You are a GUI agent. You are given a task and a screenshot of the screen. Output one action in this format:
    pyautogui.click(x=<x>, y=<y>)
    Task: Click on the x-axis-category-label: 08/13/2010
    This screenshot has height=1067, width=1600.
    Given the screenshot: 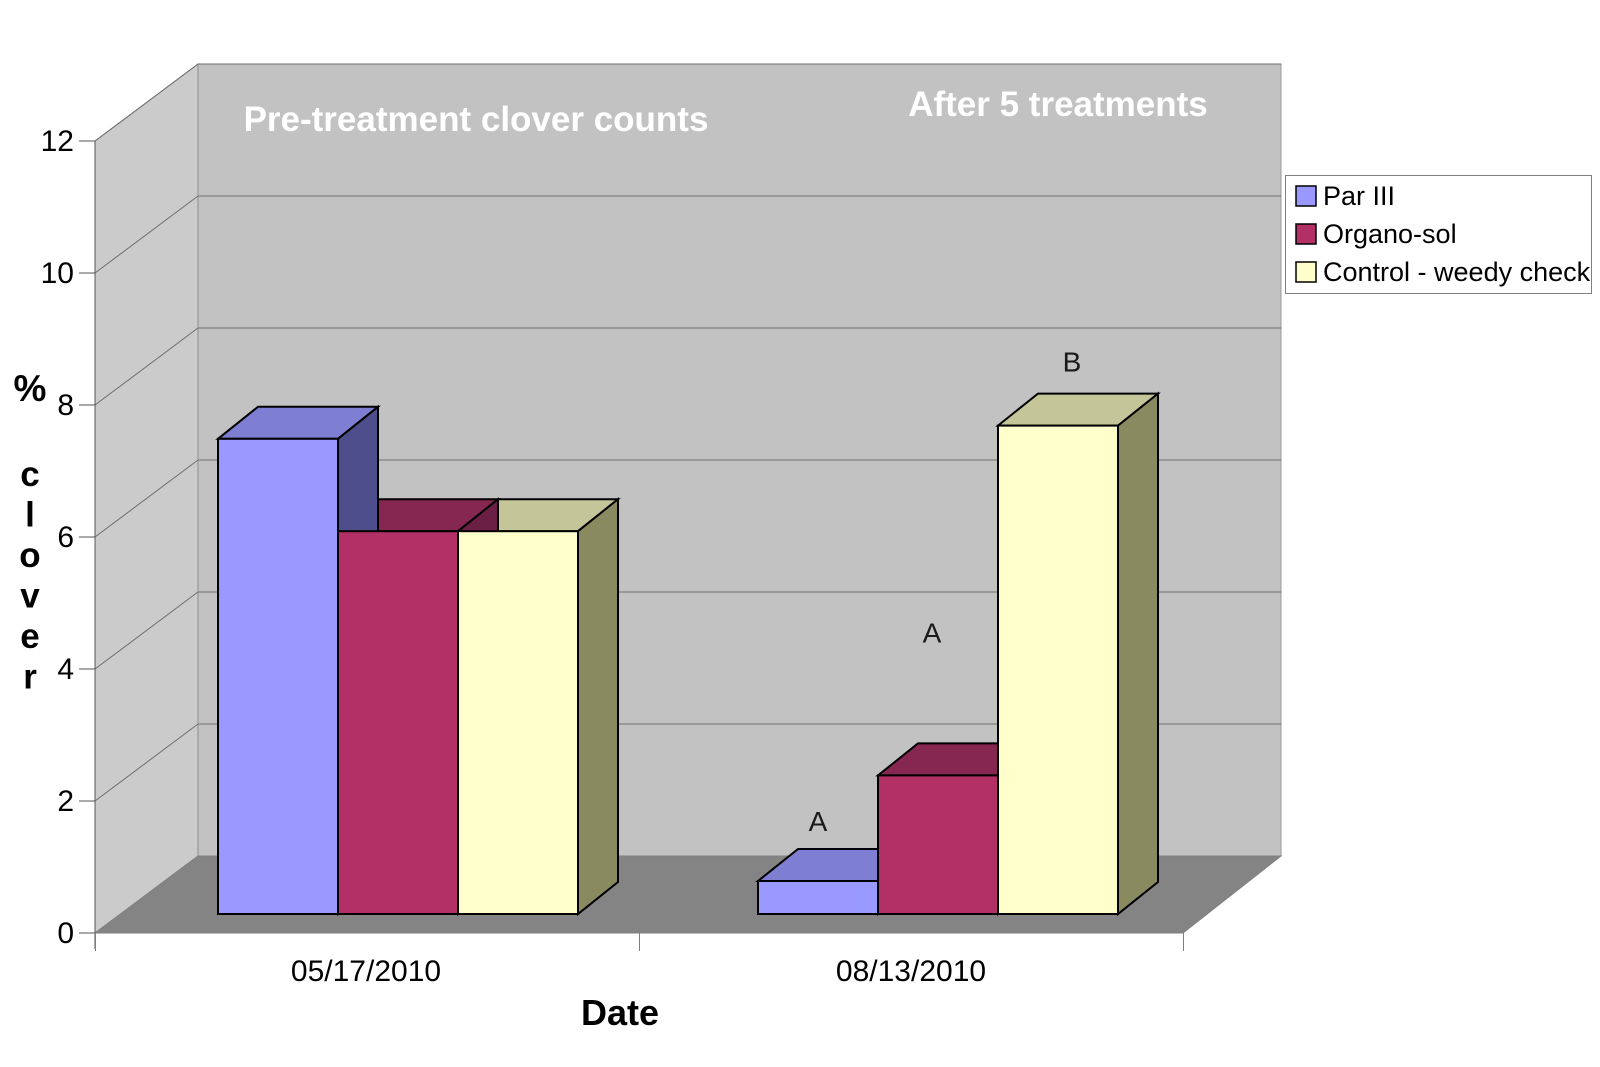 What is the action you would take?
    pyautogui.click(x=911, y=971)
    